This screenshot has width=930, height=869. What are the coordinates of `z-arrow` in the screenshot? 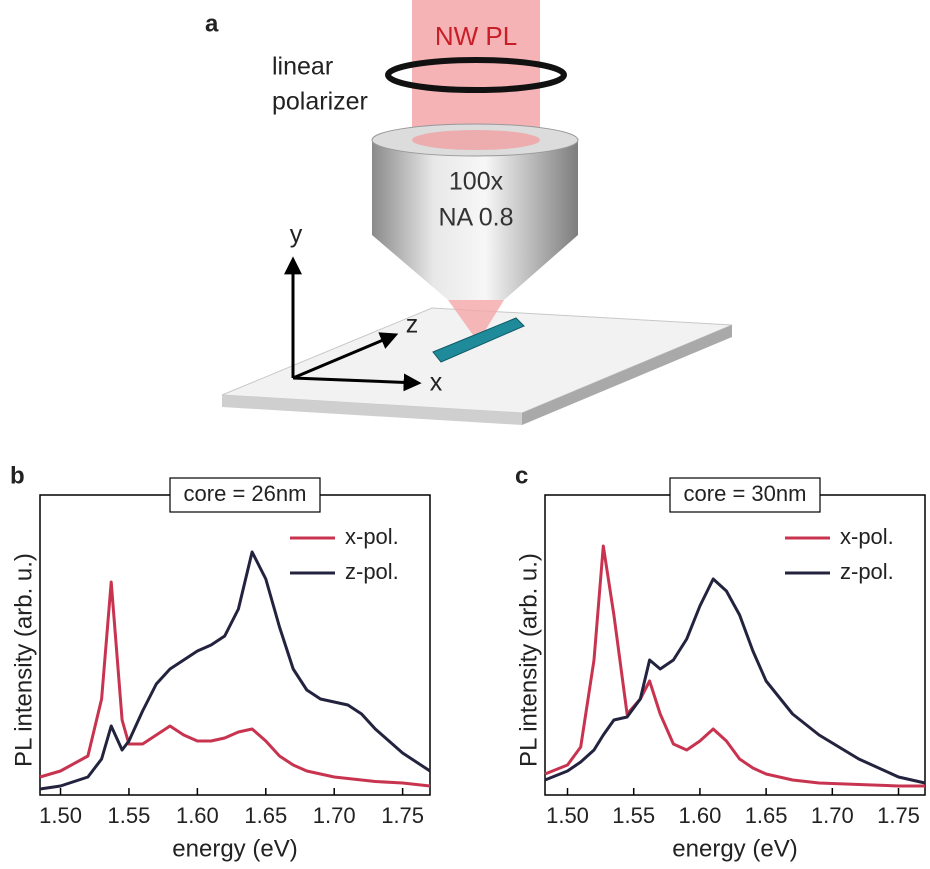 It's located at (345, 356).